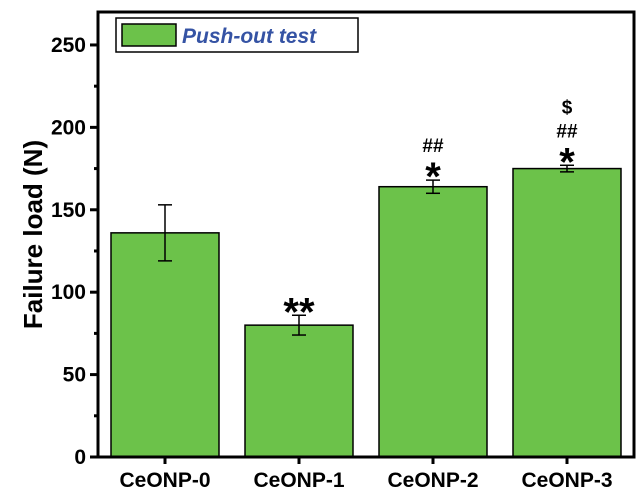 The width and height of the screenshot is (644, 496). I want to click on y-tick-label: 200, so click(68, 127).